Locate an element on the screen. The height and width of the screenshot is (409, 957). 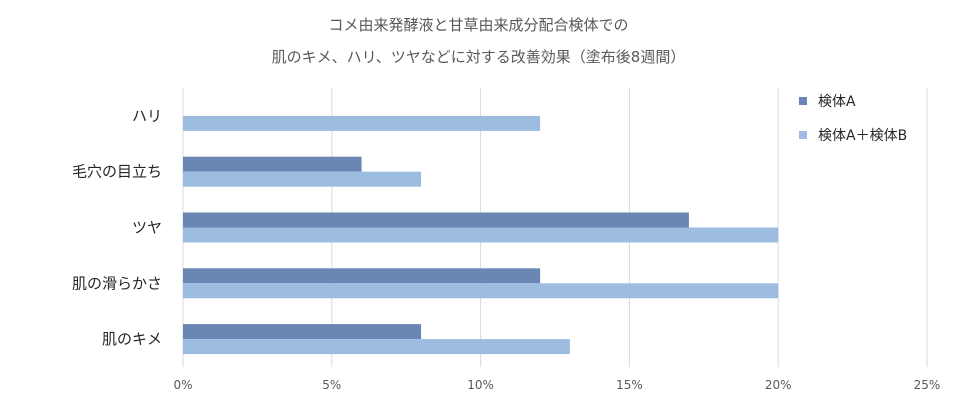
category-label: 肌のキメ is located at coordinates (132, 339).